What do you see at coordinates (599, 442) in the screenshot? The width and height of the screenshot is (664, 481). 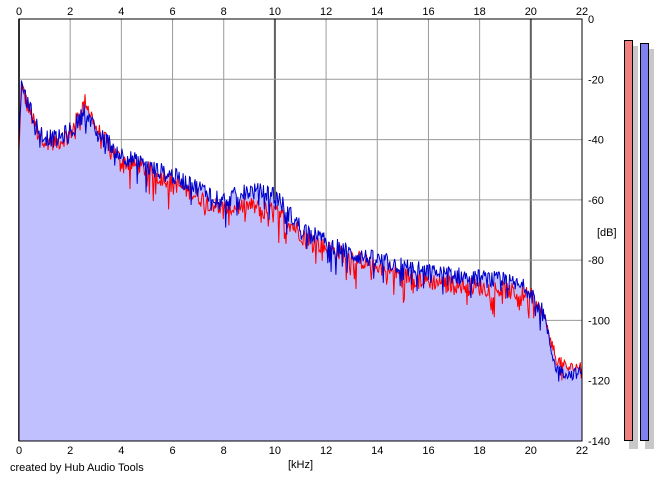 I see `y-tick-label: -140` at bounding box center [599, 442].